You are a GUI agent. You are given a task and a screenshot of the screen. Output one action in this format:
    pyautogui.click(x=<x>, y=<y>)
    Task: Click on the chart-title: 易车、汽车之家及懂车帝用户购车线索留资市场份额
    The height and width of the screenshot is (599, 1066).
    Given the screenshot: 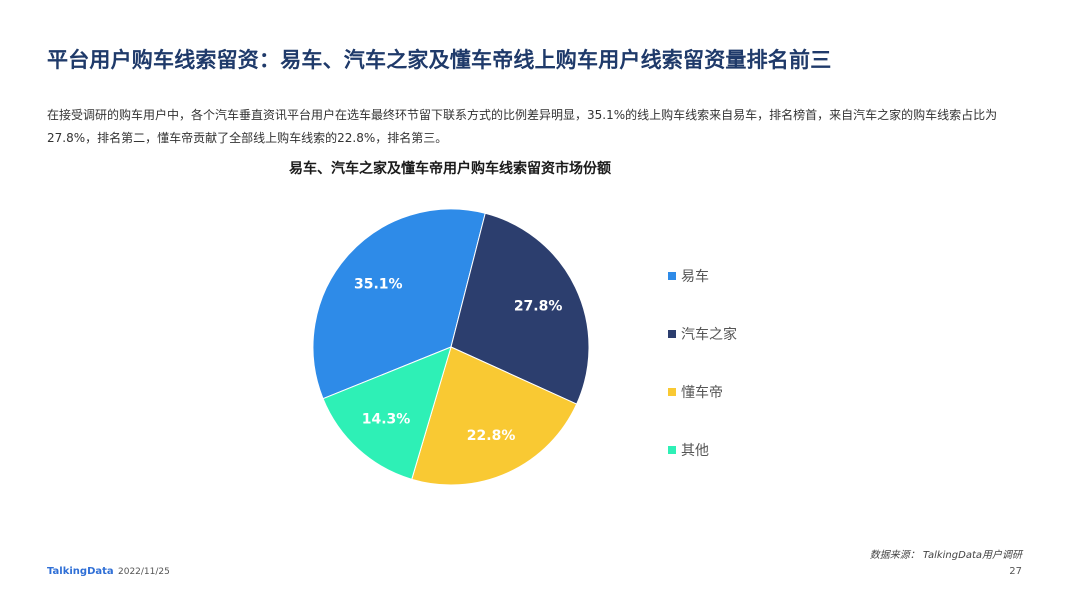 What is the action you would take?
    pyautogui.click(x=450, y=169)
    